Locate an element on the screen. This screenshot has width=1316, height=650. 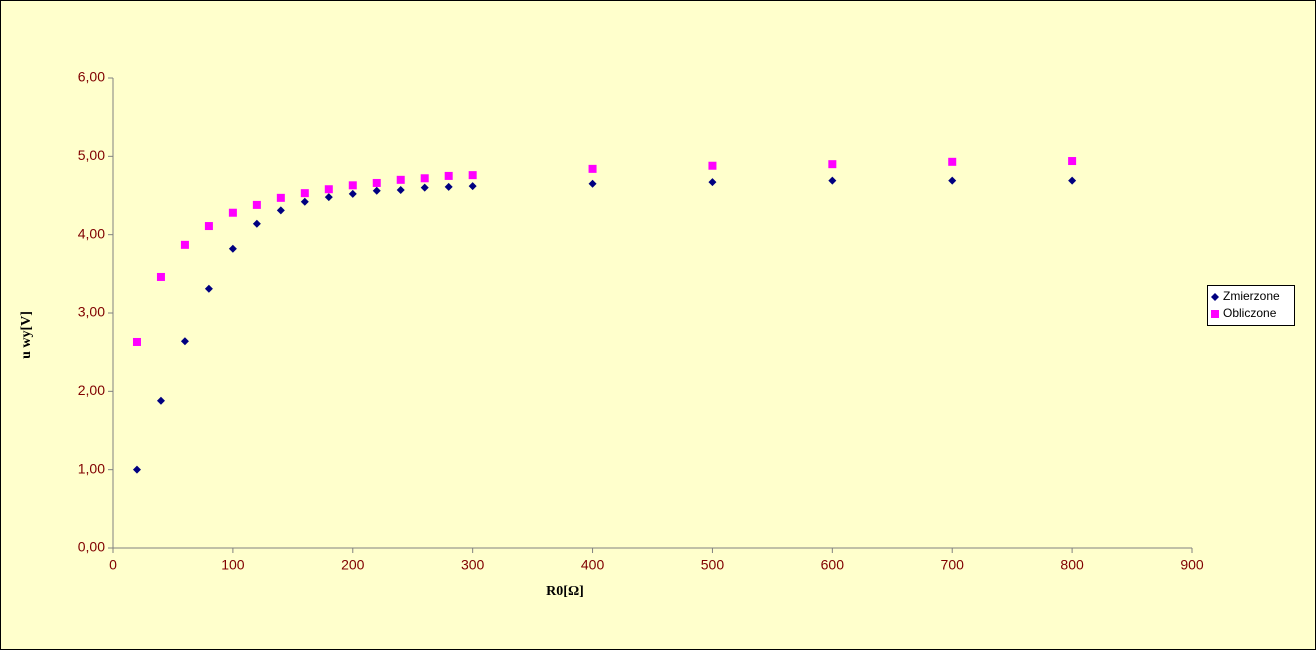
x-axis-label: R0[Ω] is located at coordinates (565, 591).